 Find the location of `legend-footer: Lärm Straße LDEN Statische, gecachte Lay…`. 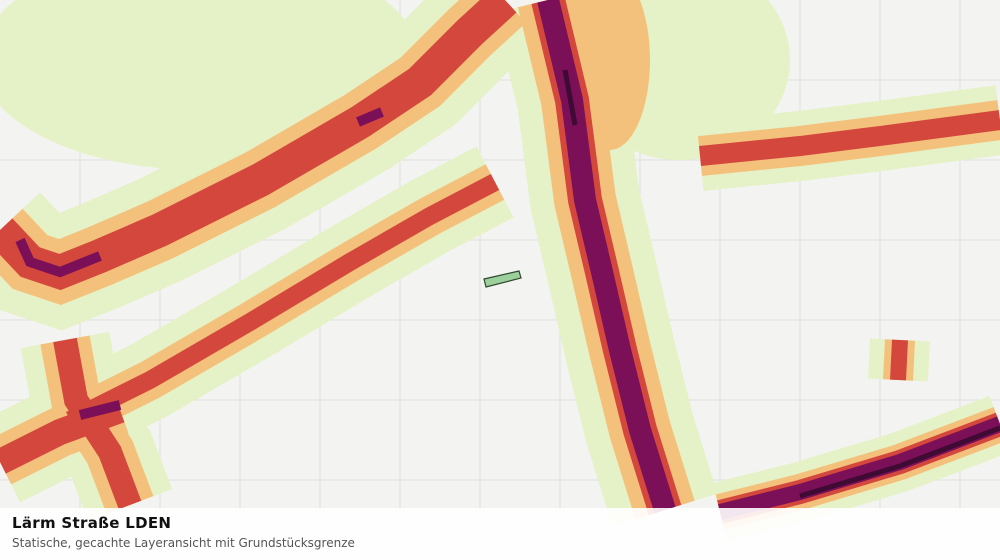

legend-footer: Lärm Straße LDEN Statische, gecachte Lay… is located at coordinates (500, 534).